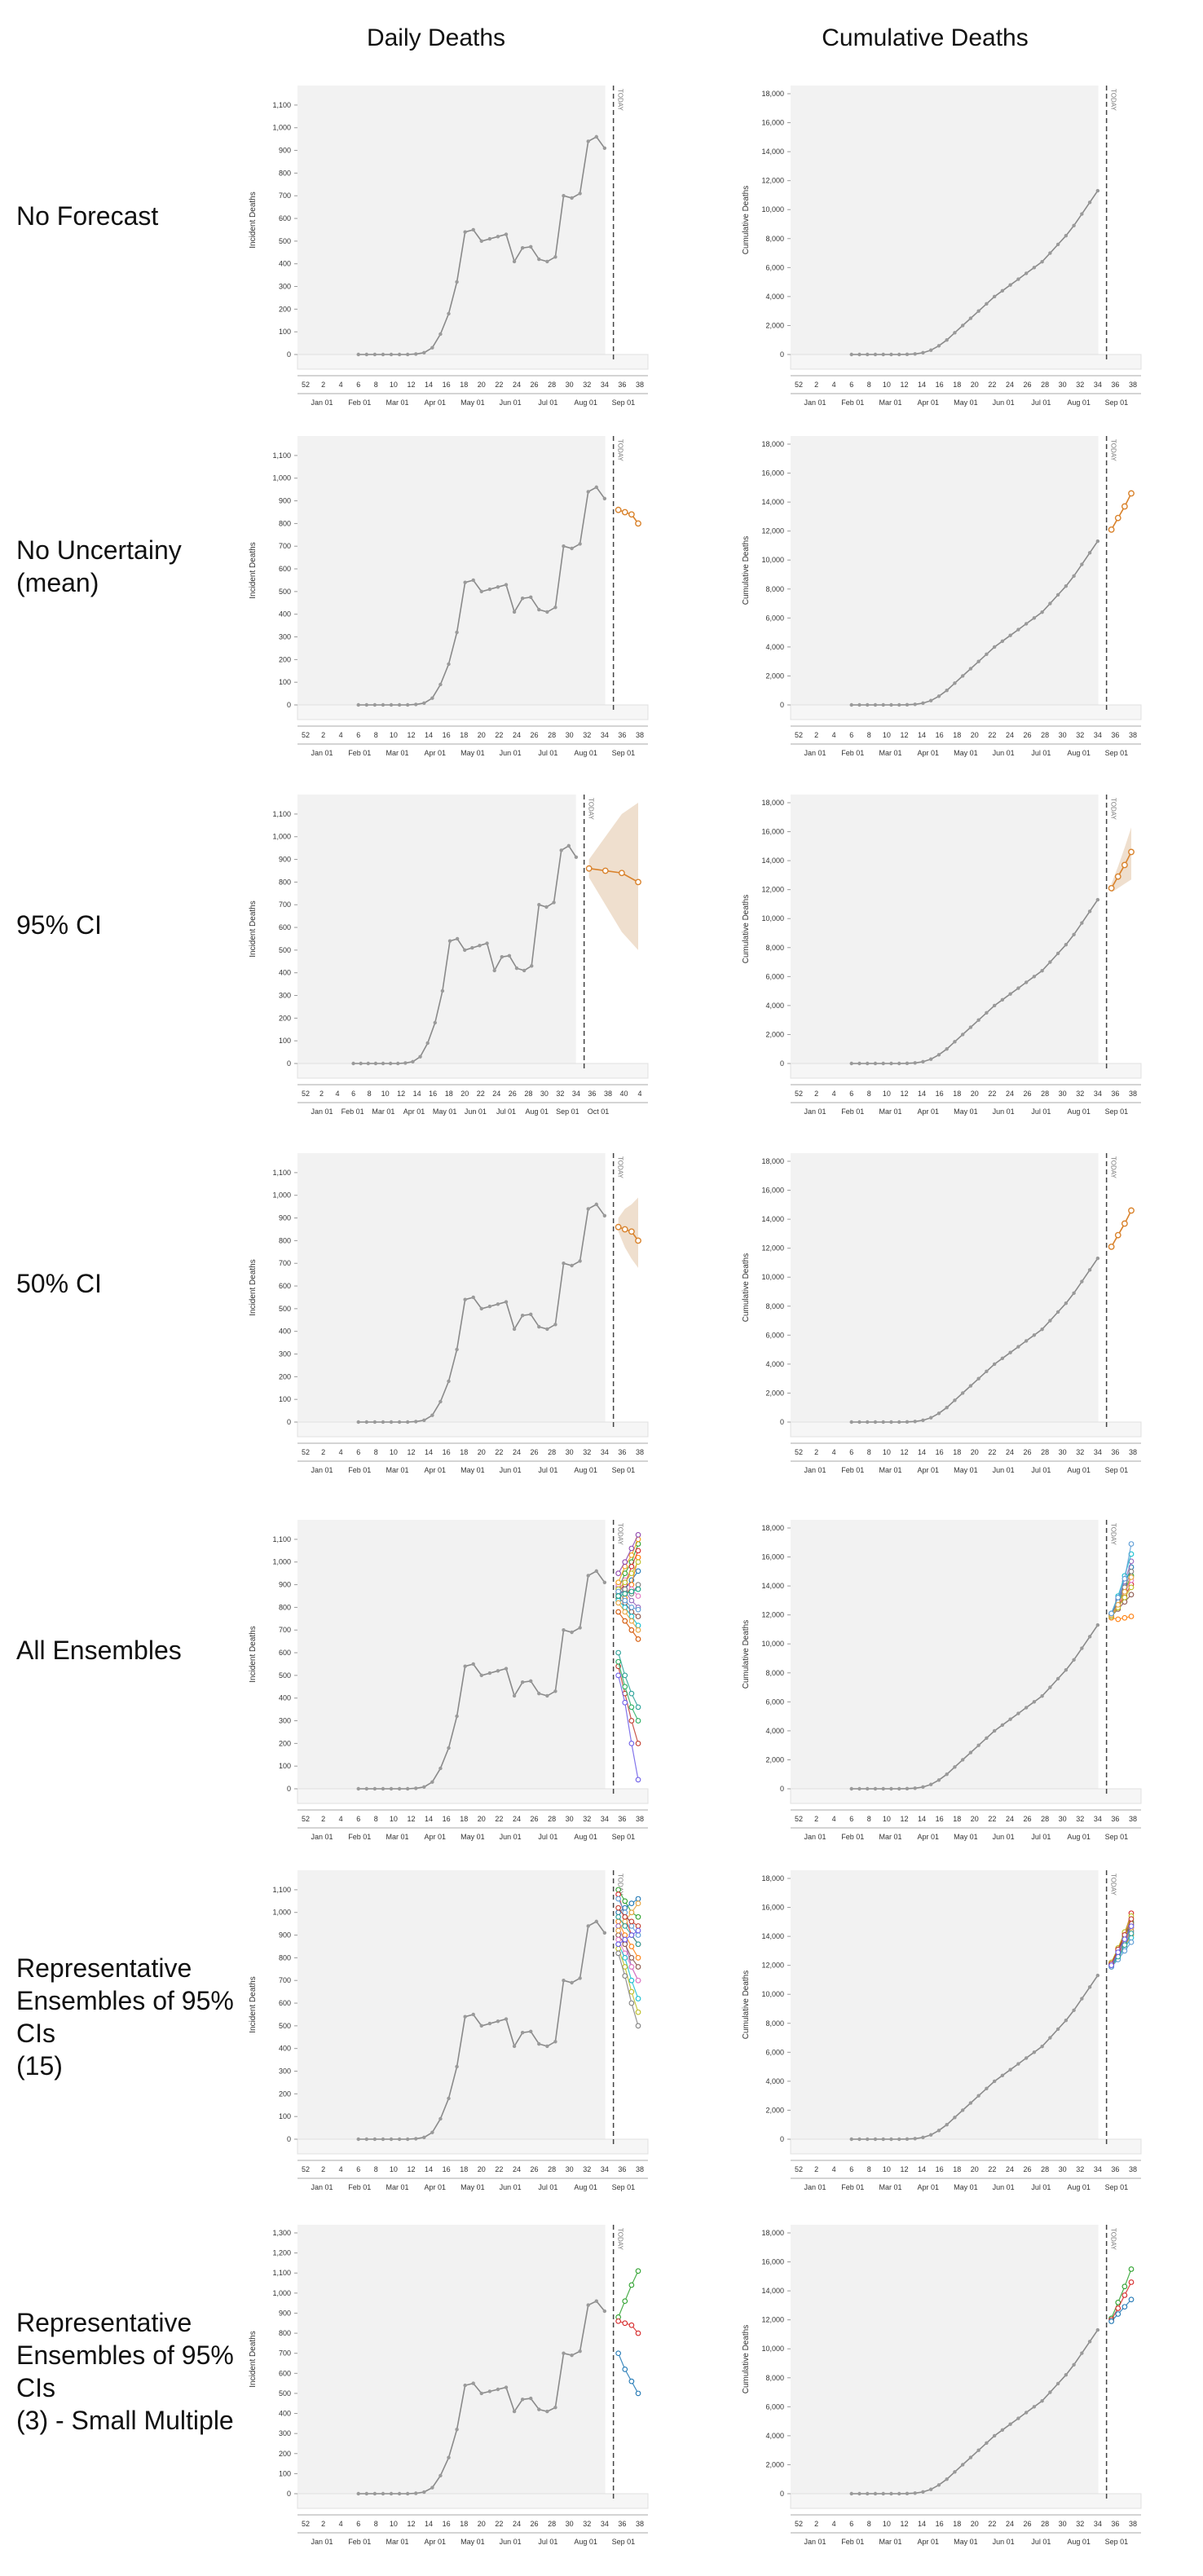 This screenshot has width=1203, height=2576. Describe the element at coordinates (966, 1837) in the screenshot. I see `x-month-label: May 01` at that location.